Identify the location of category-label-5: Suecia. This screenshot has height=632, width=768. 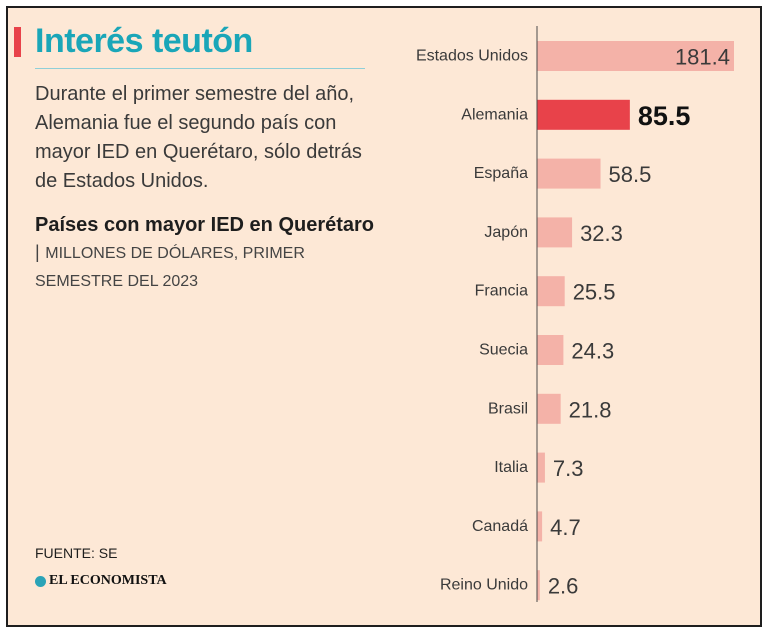
(503, 350).